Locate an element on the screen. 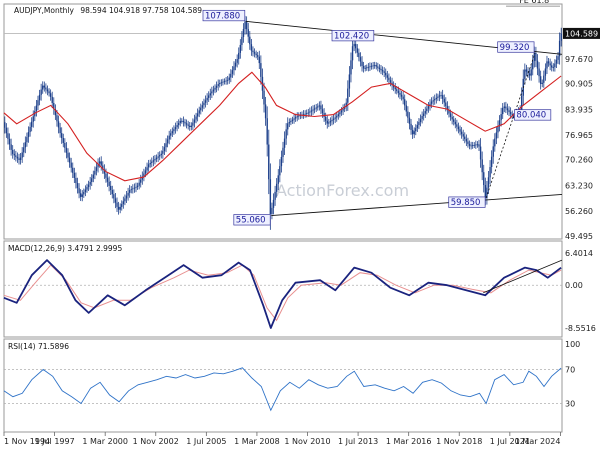  annotation-label: FE 61.8 is located at coordinates (534, 2).